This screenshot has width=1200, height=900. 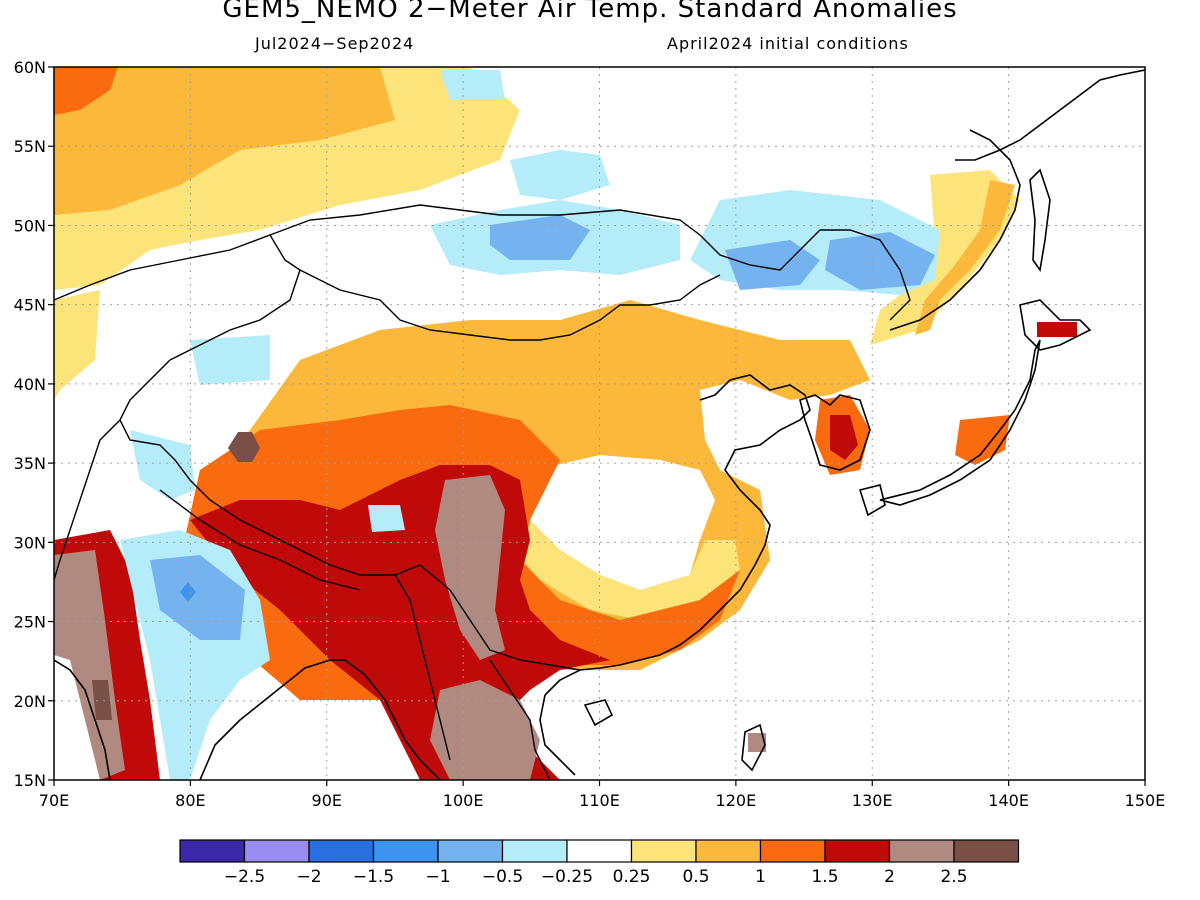 What do you see at coordinates (520, 719) in the screenshot?
I see `border-laos-vietnam` at bounding box center [520, 719].